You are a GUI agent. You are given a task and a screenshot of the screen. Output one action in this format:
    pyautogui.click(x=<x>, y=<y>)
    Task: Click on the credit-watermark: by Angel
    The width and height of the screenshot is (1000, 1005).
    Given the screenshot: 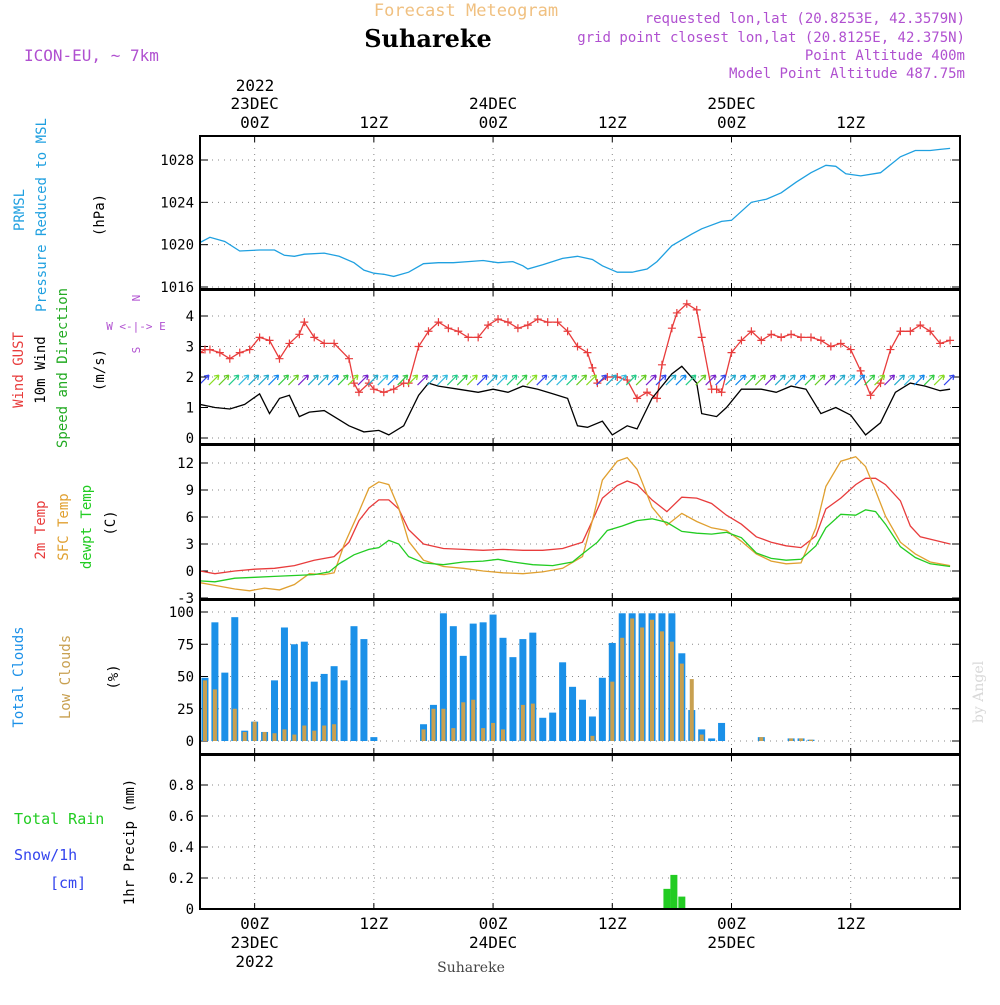 What is the action you would take?
    pyautogui.click(x=979, y=691)
    